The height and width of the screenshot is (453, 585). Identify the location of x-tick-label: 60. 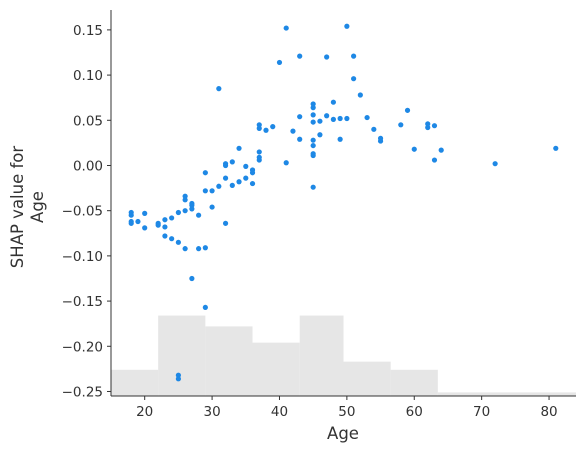
(414, 412).